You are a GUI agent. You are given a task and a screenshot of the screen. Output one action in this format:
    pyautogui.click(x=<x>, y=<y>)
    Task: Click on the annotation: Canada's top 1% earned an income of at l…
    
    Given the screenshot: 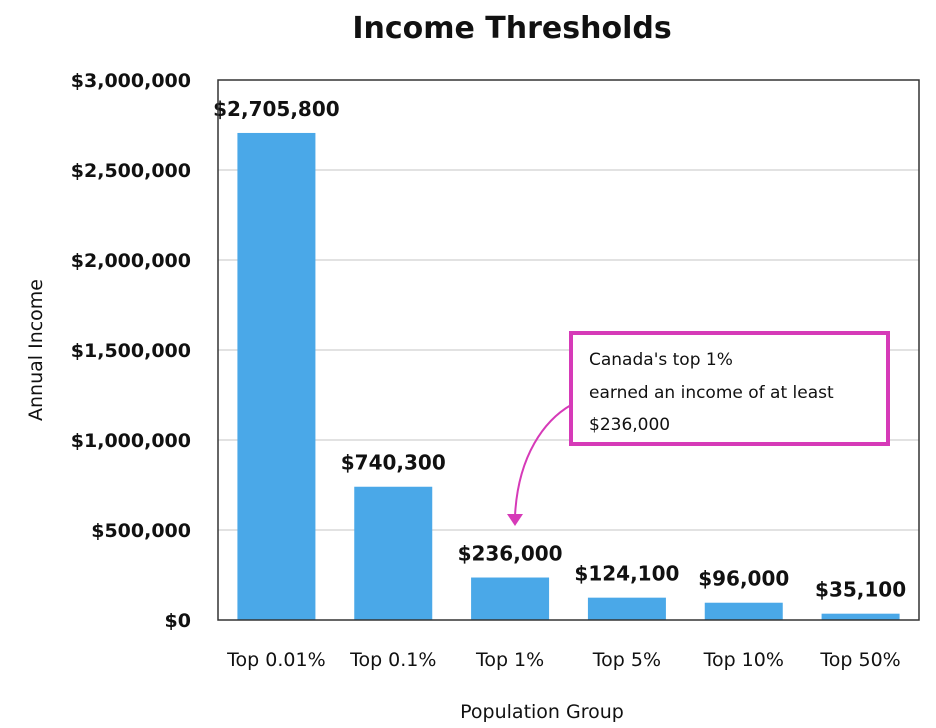 What is the action you would take?
    pyautogui.click(x=698, y=428)
    